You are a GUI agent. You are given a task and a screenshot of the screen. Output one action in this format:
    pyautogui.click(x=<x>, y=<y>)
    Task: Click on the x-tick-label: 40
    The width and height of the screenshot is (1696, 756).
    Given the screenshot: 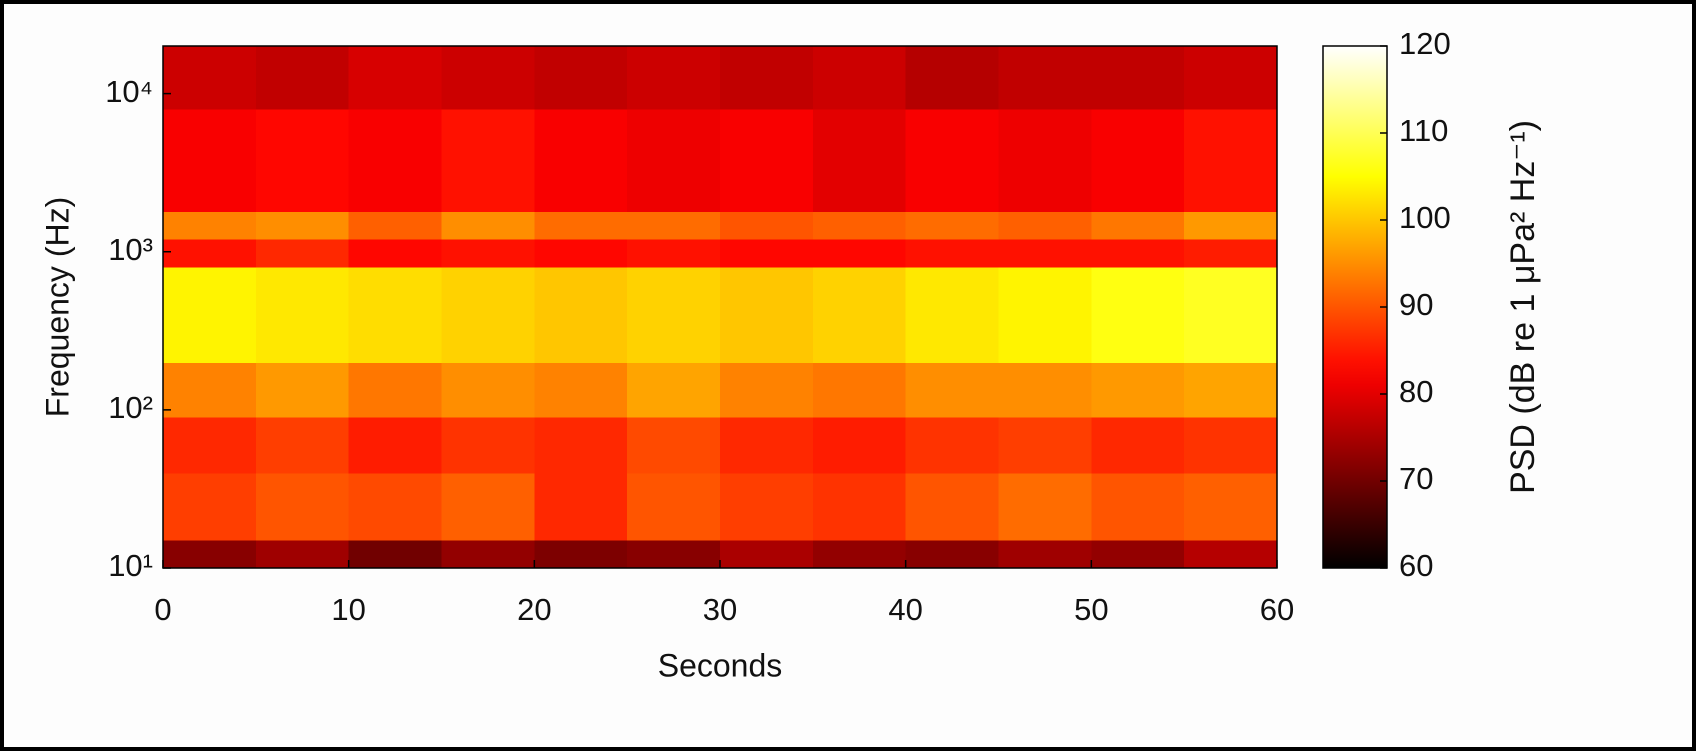 What is the action you would take?
    pyautogui.click(x=905, y=609)
    